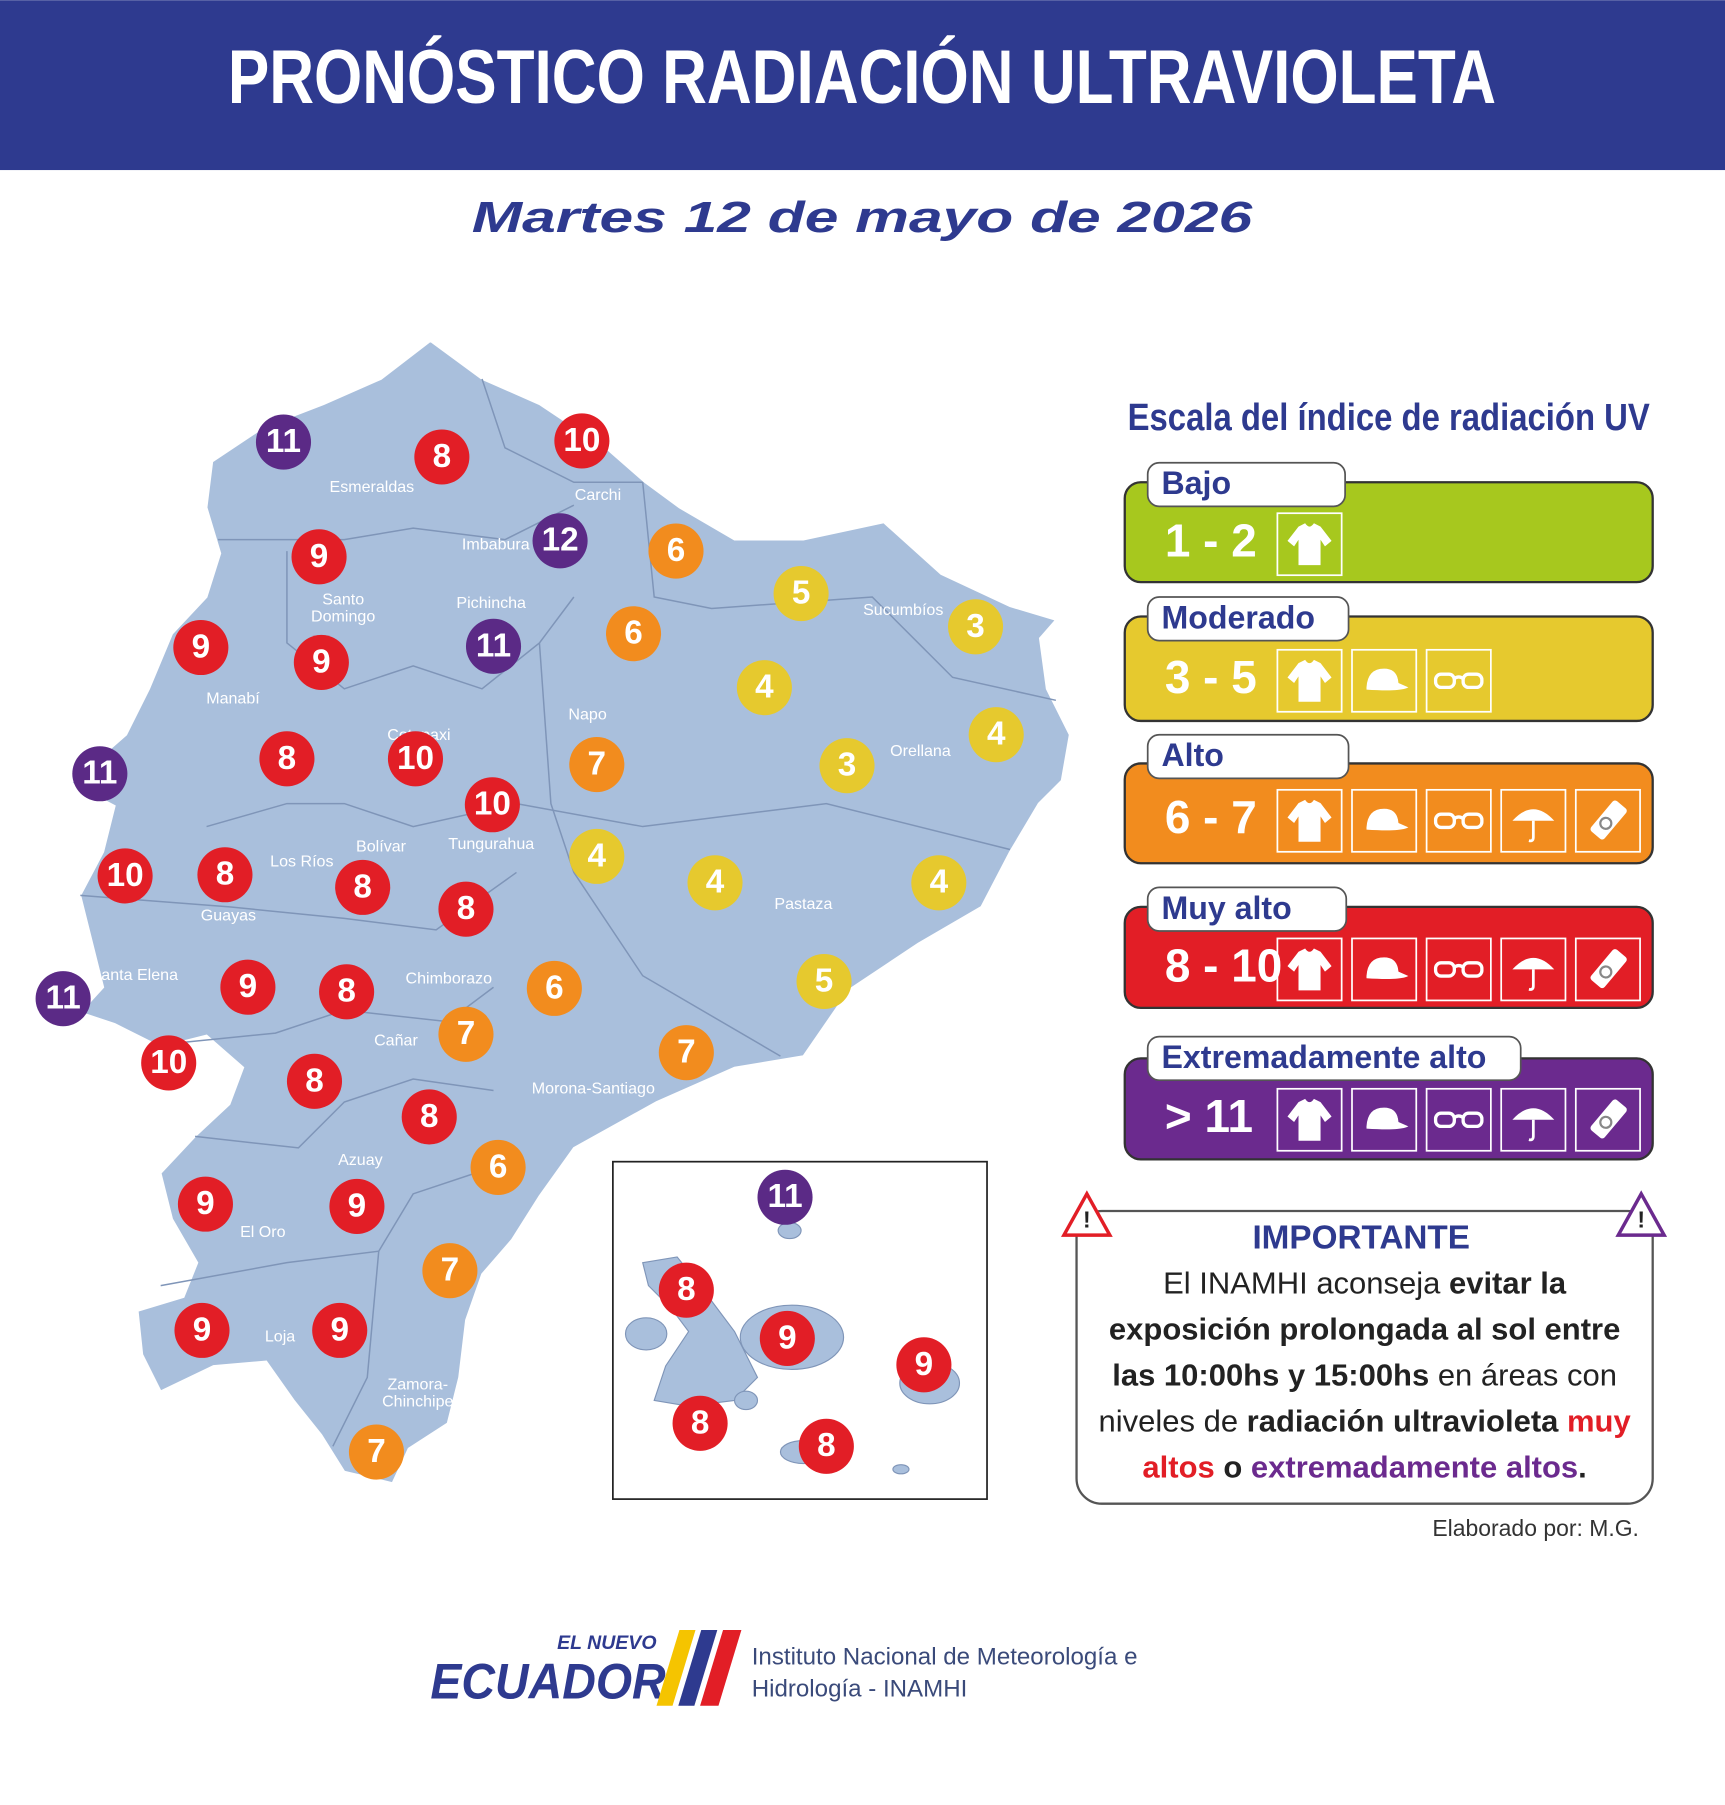 This screenshot has width=1725, height=1805. I want to click on province-label: Pichincha, so click(491, 603).